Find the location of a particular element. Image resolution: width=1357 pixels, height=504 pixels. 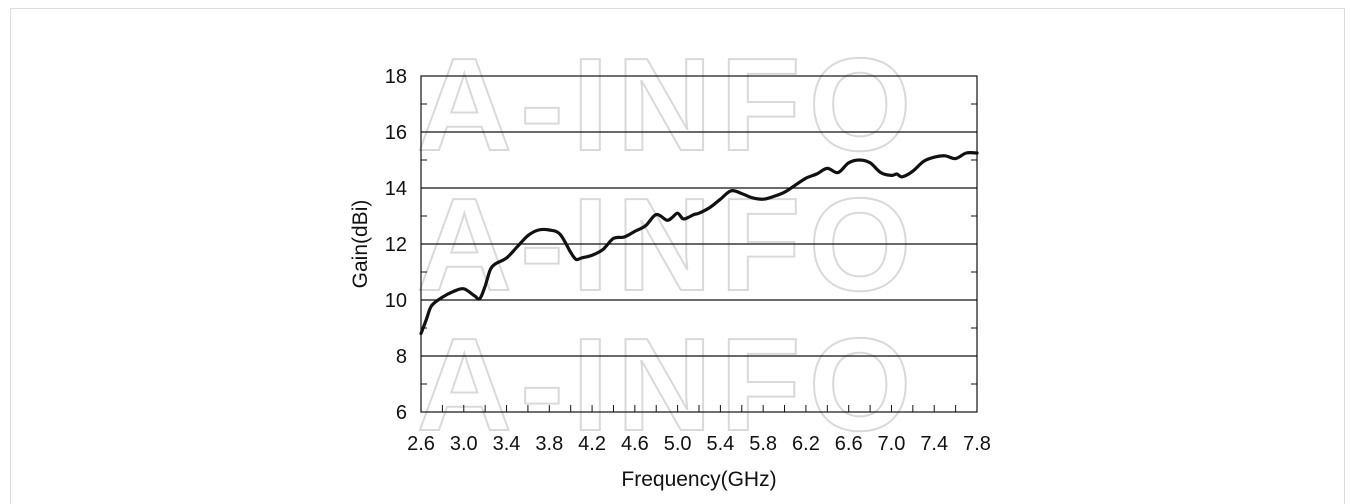

x-tick-label: 3.8 is located at coordinates (549, 444).